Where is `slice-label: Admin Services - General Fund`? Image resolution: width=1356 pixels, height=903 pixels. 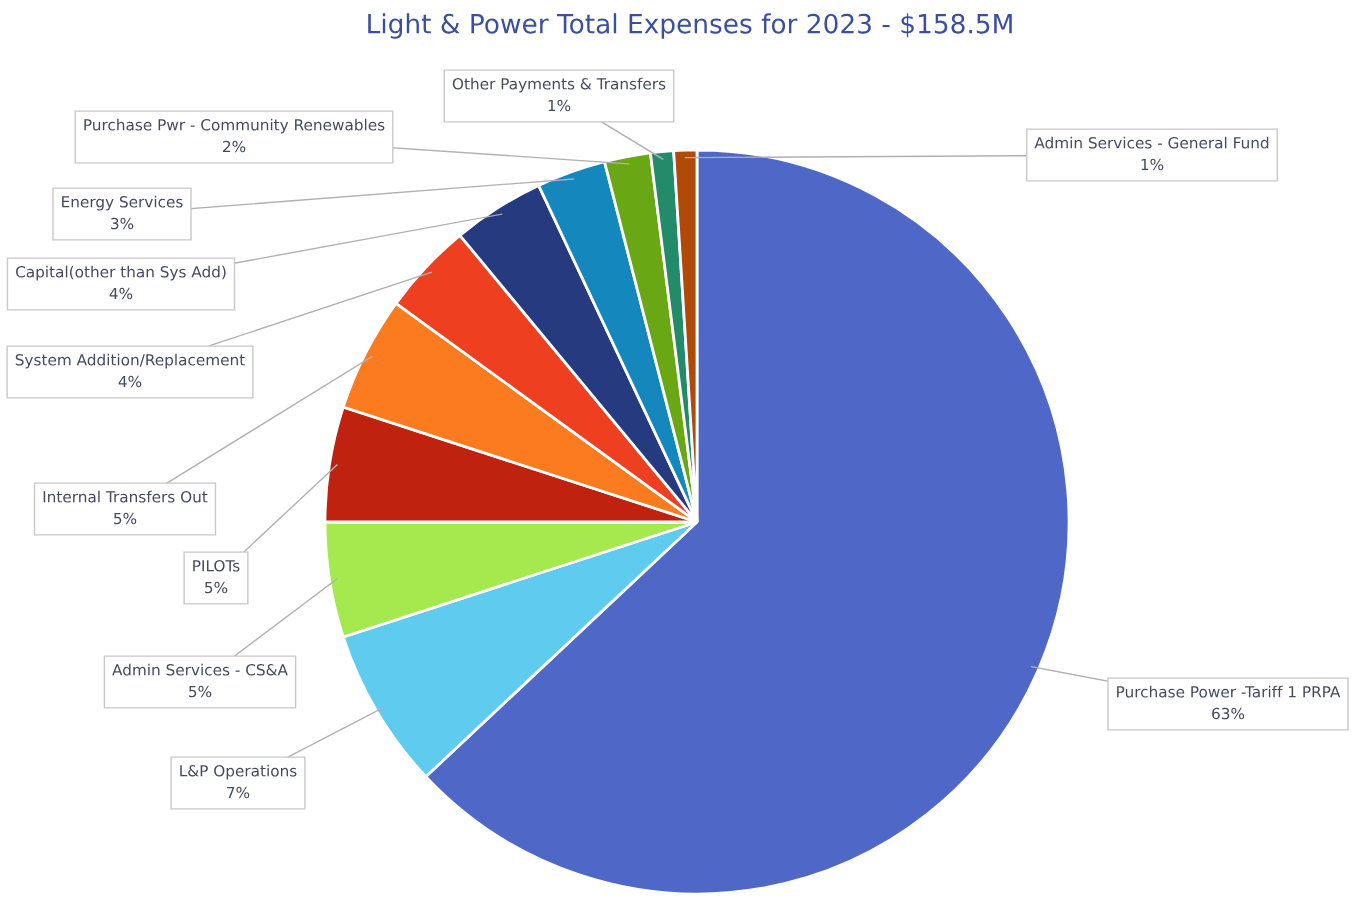
slice-label: Admin Services - General Fund is located at coordinates (1151, 142).